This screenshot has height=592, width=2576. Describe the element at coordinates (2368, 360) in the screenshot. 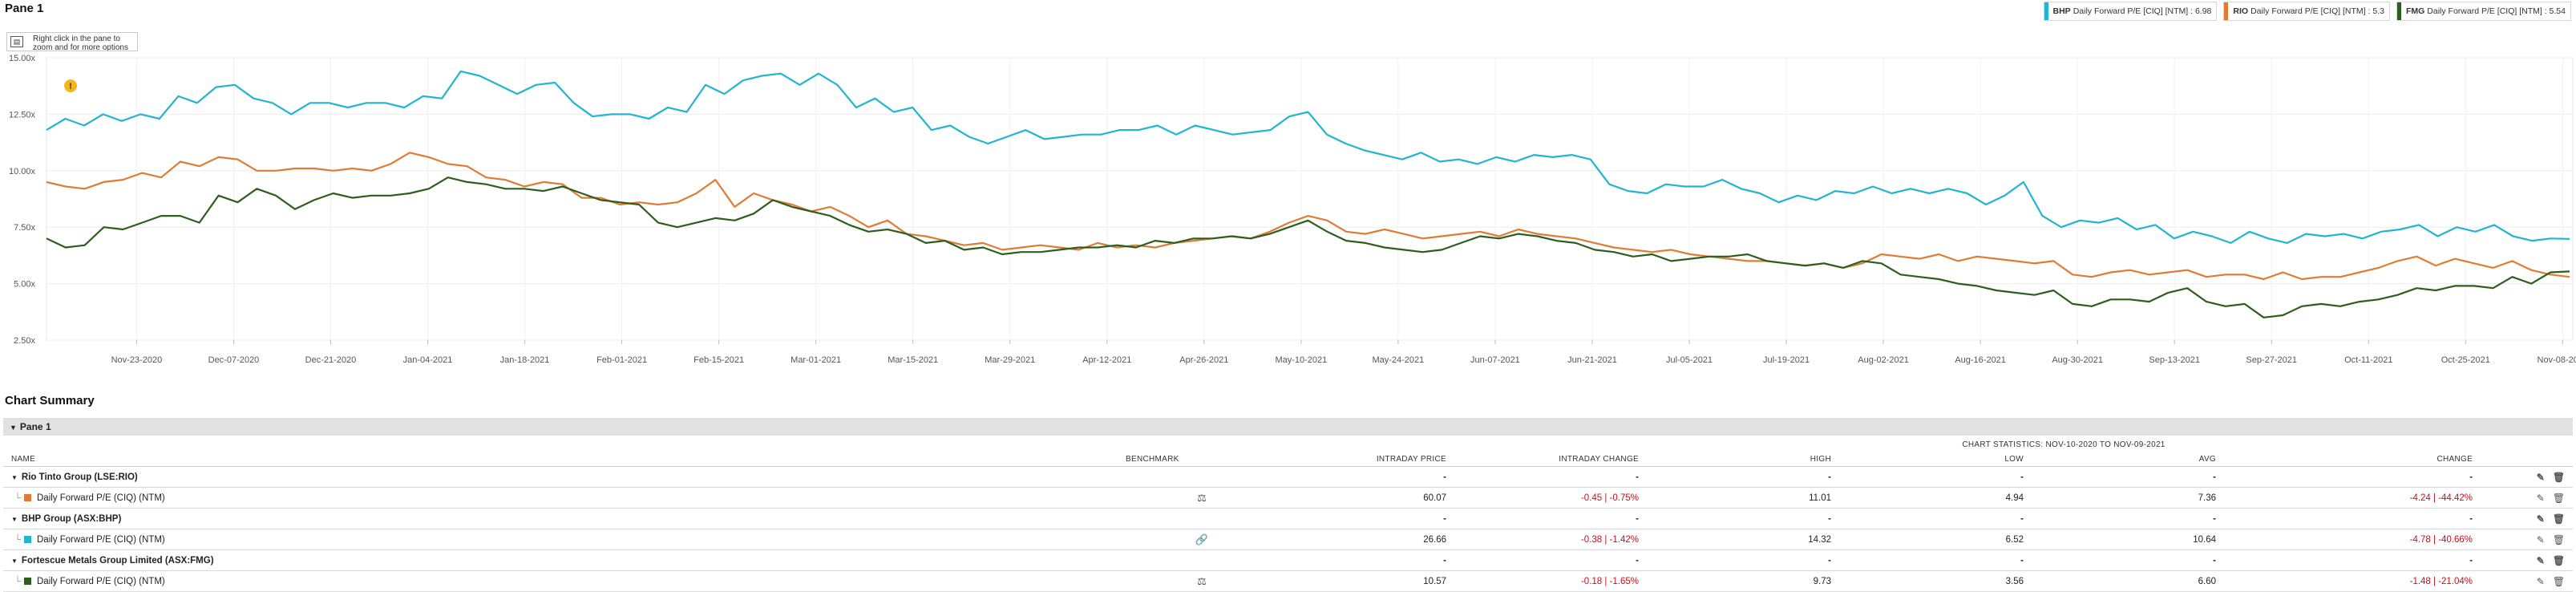

I see `x-tick-label: Oct-11-2021` at that location.